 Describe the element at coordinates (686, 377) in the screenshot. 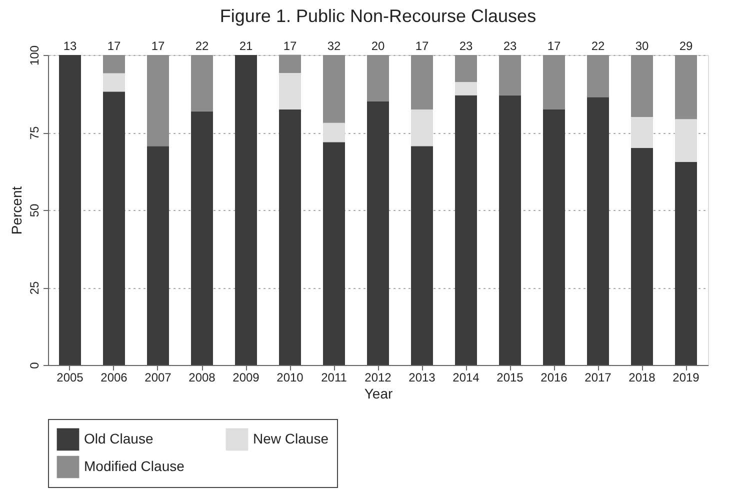

I see `x-tick-label: 2019` at that location.